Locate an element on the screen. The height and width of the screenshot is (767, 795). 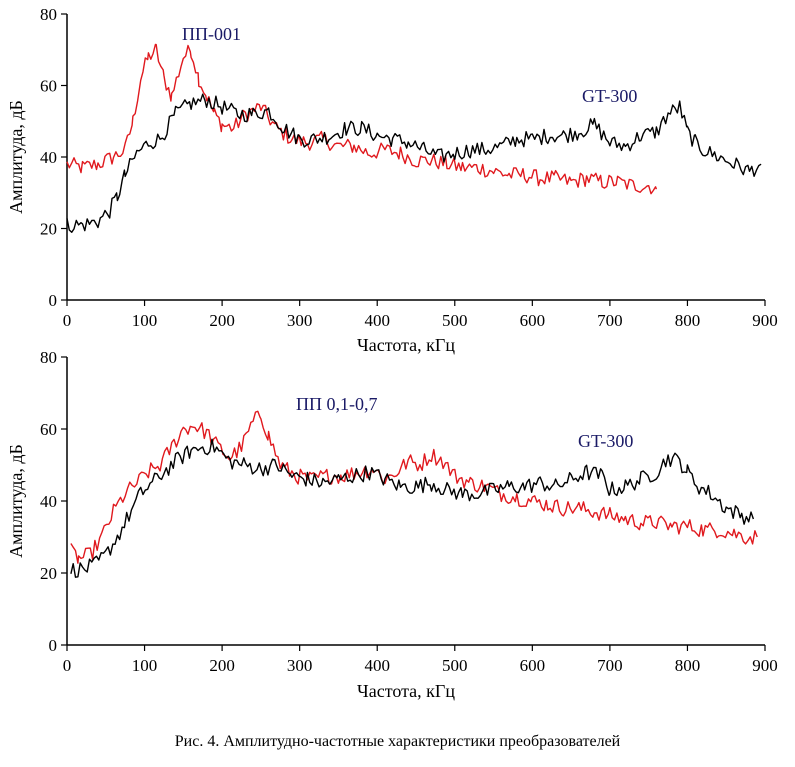
series-annotation: ПП 0,1-0,7 is located at coordinates (337, 404).